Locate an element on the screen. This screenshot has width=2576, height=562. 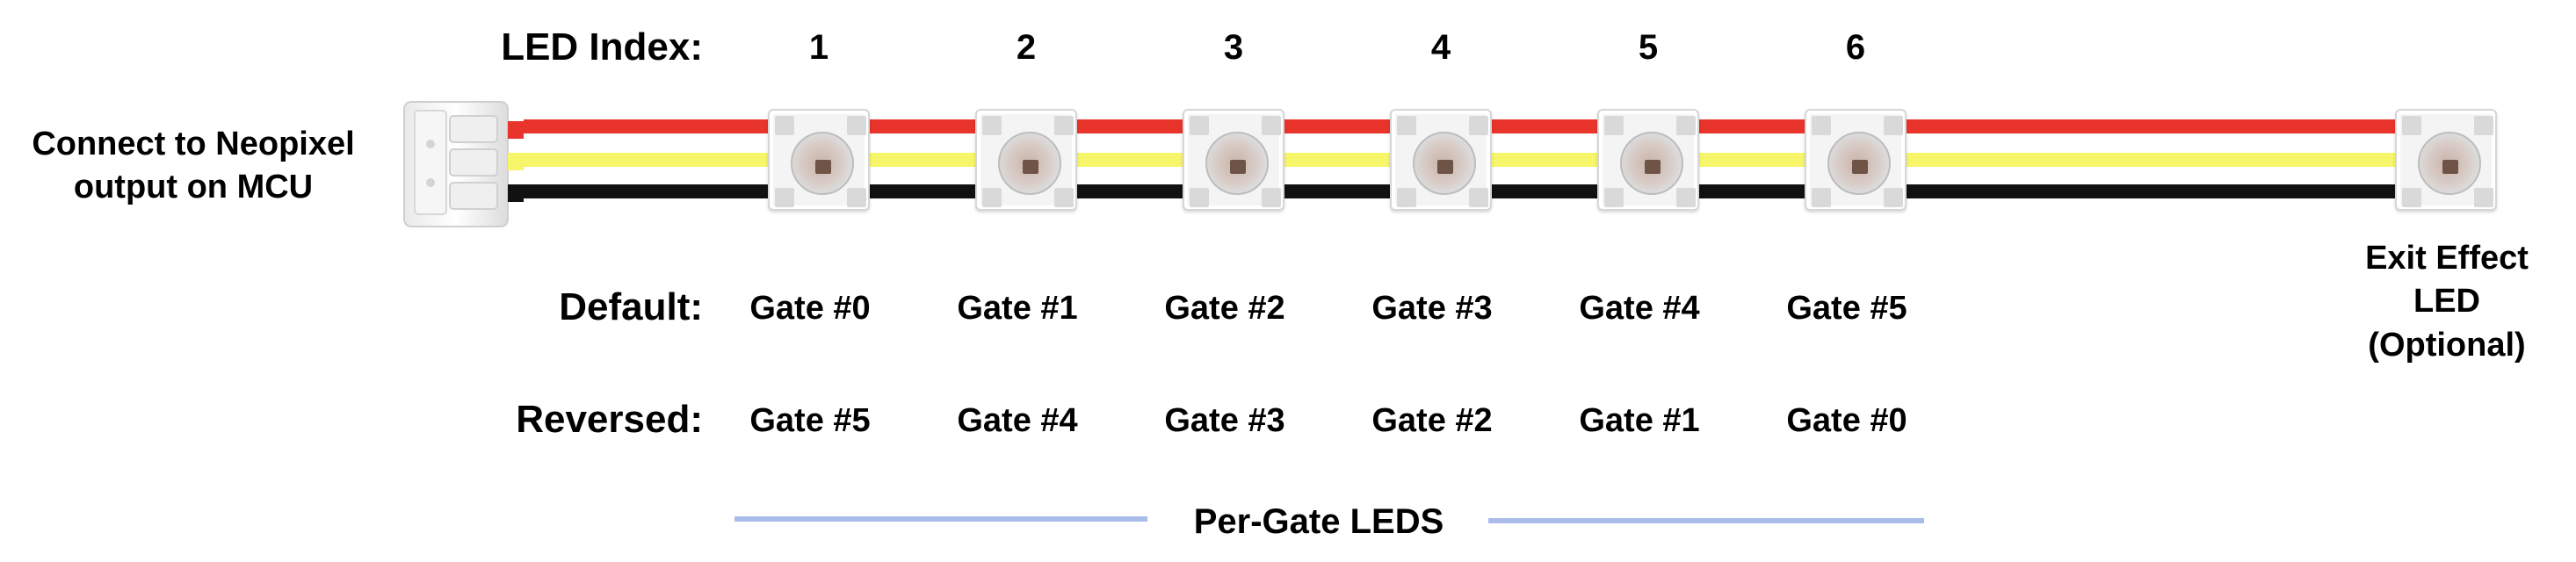
exit-led-label-line3: (Optional) is located at coordinates (2447, 345).